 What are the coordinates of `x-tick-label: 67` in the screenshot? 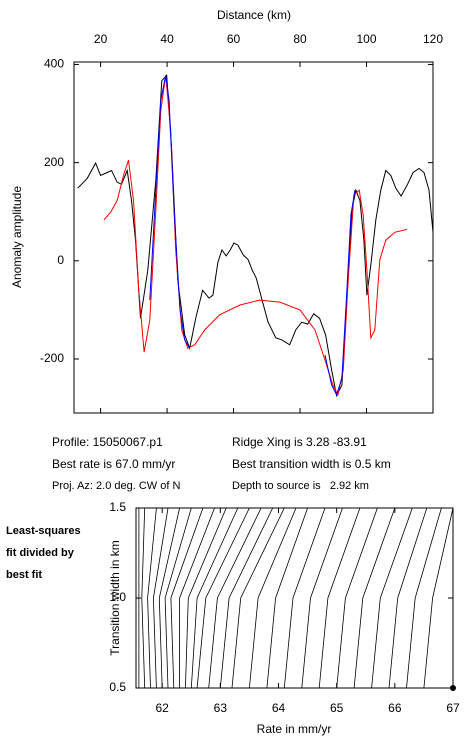 It's located at (453, 708).